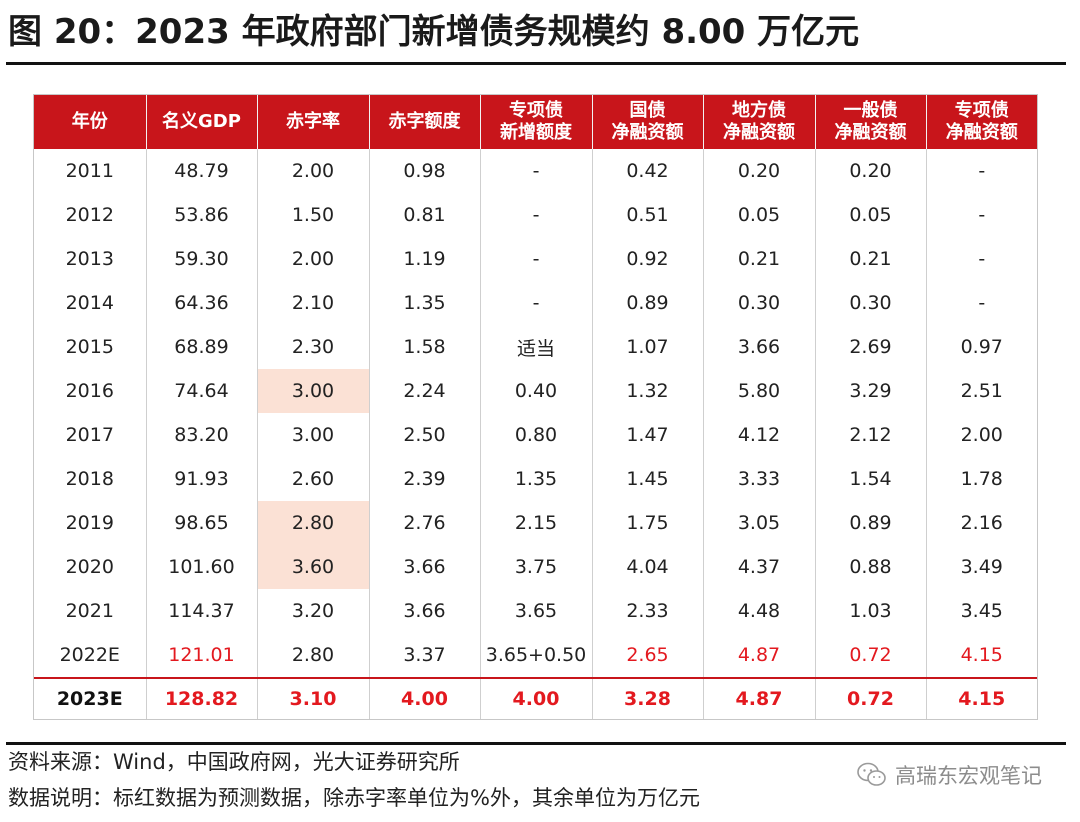 Image resolution: width=1080 pixels, height=822 pixels. What do you see at coordinates (759, 391) in the screenshot?
I see `value-cell: 5.80` at bounding box center [759, 391].